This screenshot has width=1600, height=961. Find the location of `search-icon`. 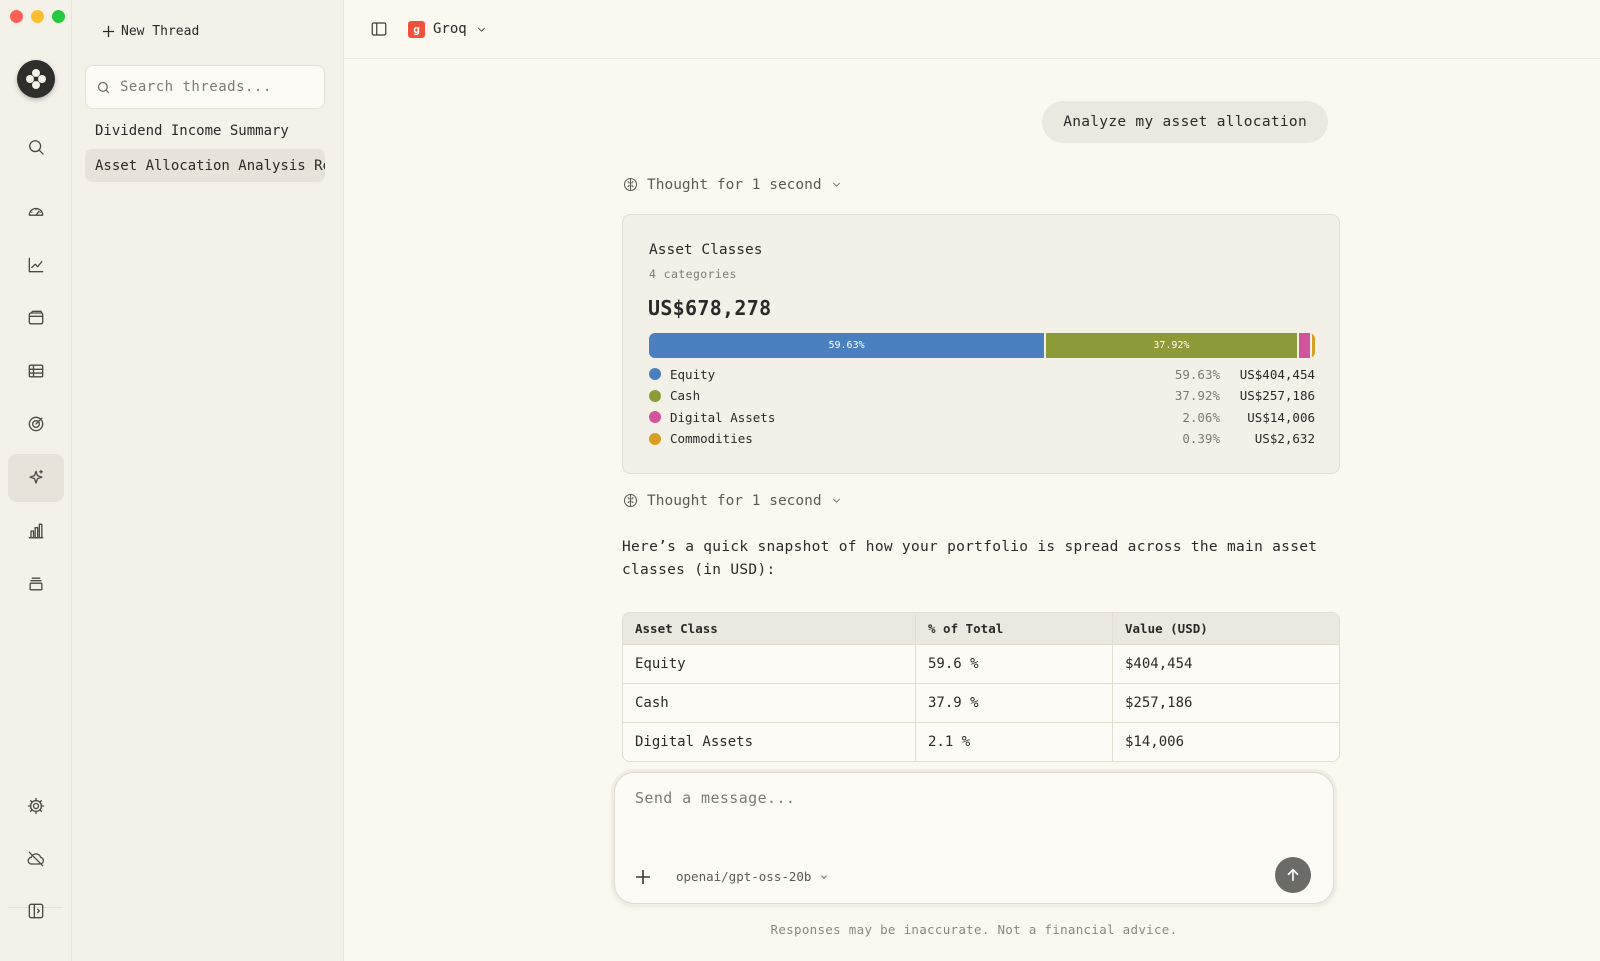

search-icon is located at coordinates (36, 147).